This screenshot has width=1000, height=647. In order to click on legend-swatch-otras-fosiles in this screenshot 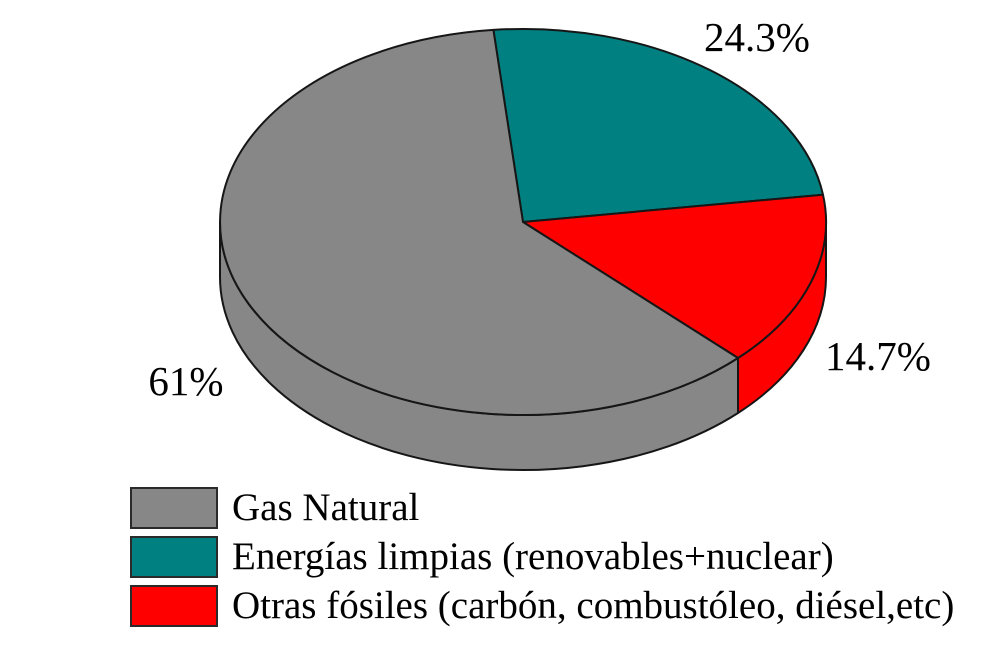, I will do `click(174, 606)`.